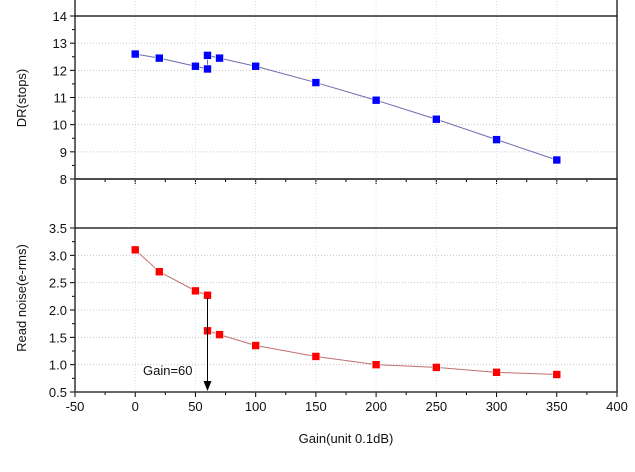  What do you see at coordinates (617, 406) in the screenshot?
I see `x-tick-label: 400` at bounding box center [617, 406].